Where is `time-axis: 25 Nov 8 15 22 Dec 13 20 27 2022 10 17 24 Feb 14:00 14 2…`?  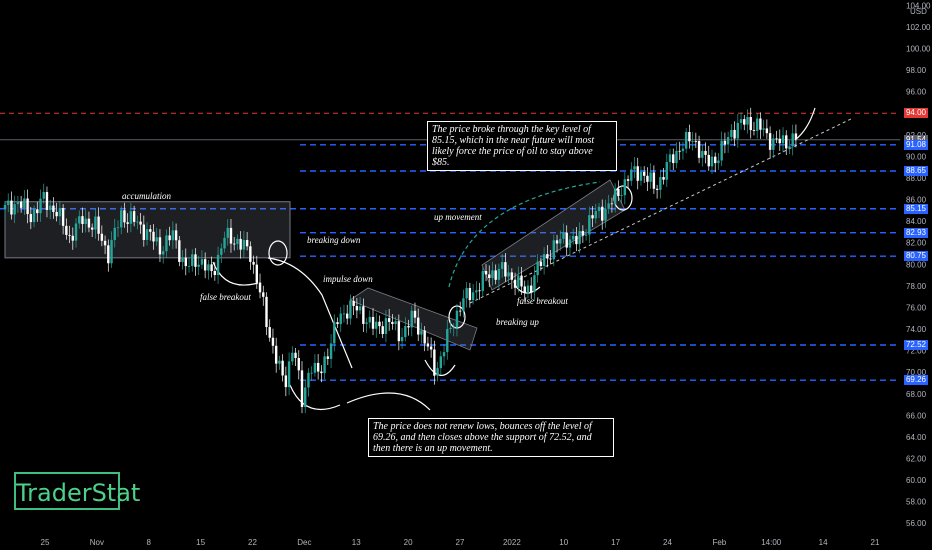 time-axis: 25 Nov 8 15 22 Dec 13 20 27 2022 10 17 24 Feb 14:00 14 2… is located at coordinates (460, 542).